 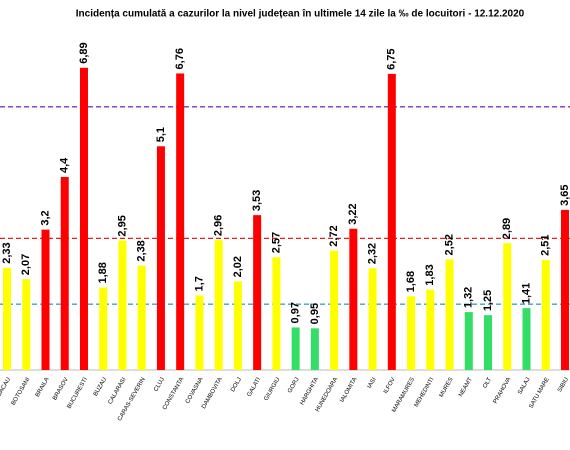 I want to click on x-tick-label: IALOMITA, so click(x=348, y=390).